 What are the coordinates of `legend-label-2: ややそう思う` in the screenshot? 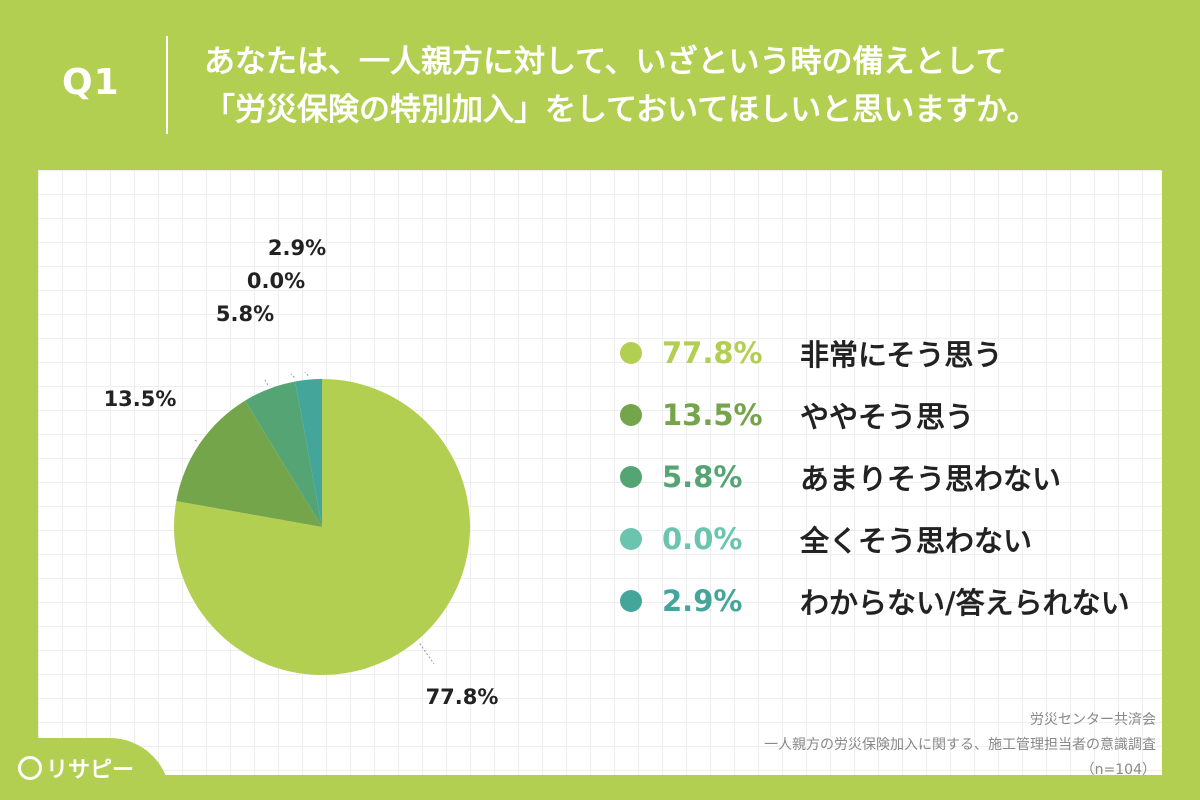 It's located at (887, 417).